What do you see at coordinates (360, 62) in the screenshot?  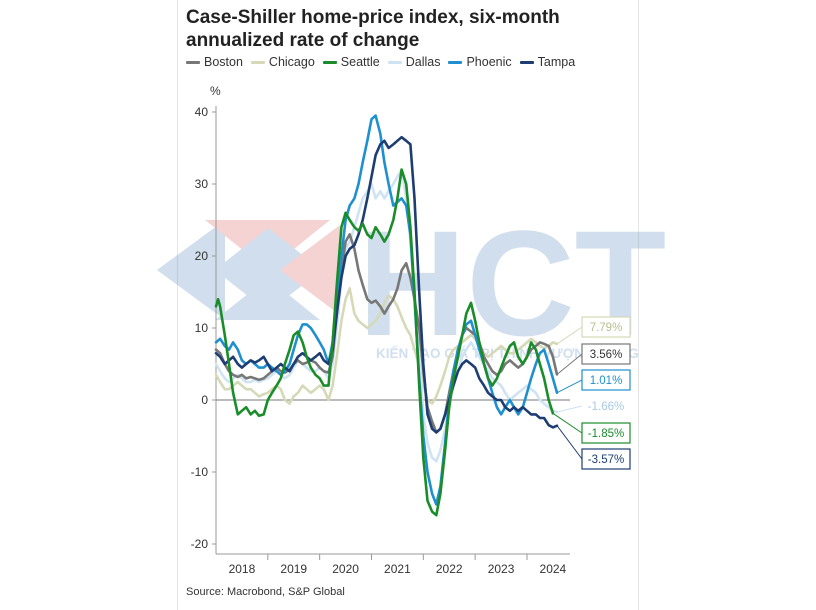 I see `legend-label: Seattle` at bounding box center [360, 62].